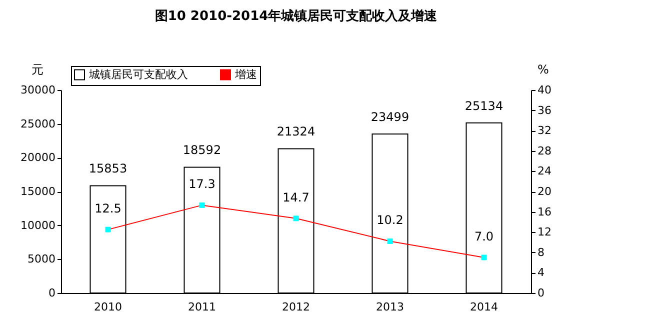  What do you see at coordinates (42, 259) in the screenshot?
I see `y-tick-label: 5000` at bounding box center [42, 259].